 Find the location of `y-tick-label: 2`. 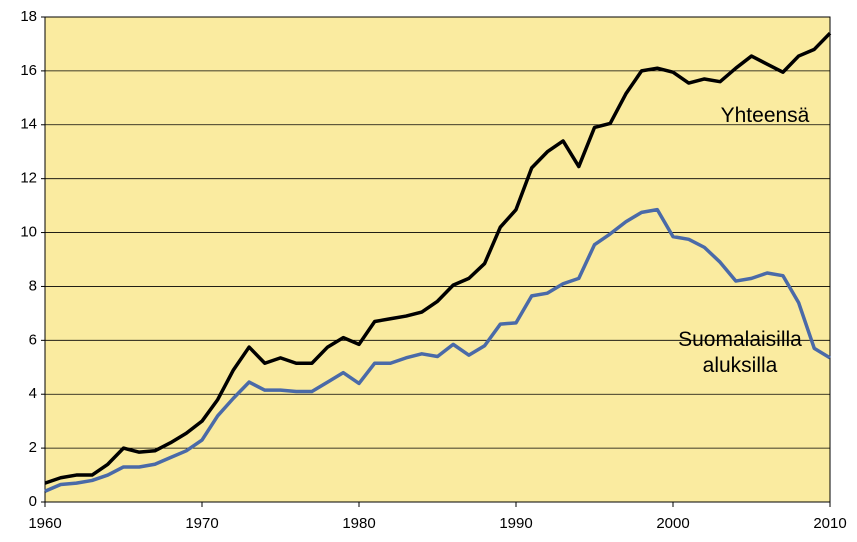

y-tick-label: 2 is located at coordinates (33, 447).